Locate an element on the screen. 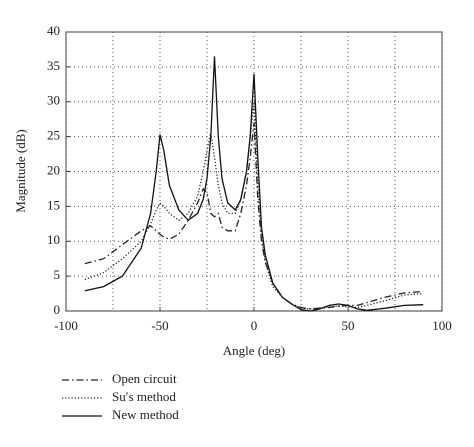 The width and height of the screenshot is (474, 447). y-tick-label: 30 is located at coordinates (53, 100).